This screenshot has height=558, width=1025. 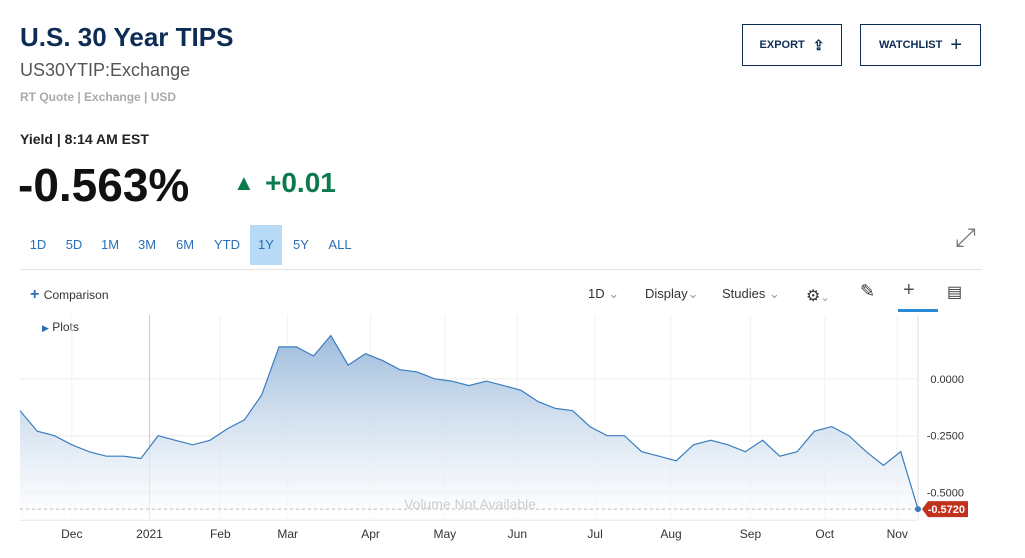 What do you see at coordinates (266, 245) in the screenshot?
I see `range-tab: 1Y` at bounding box center [266, 245].